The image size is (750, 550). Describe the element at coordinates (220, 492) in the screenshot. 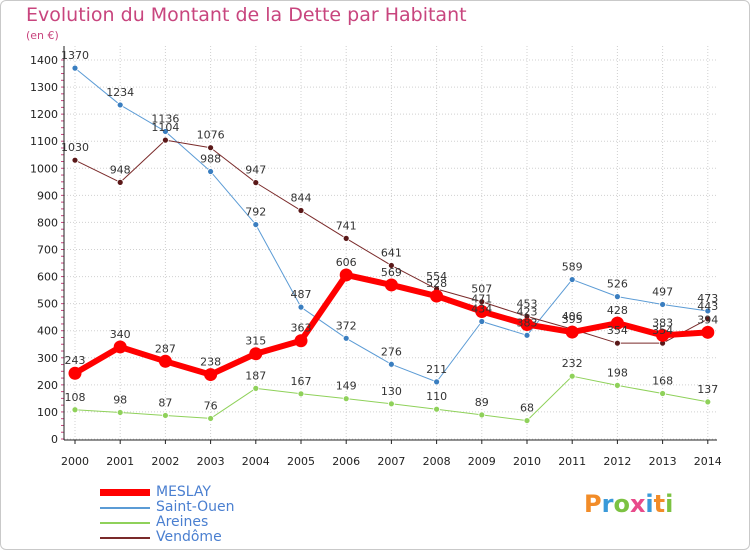

I see `legend-item-meslay: MESLAY` at that location.